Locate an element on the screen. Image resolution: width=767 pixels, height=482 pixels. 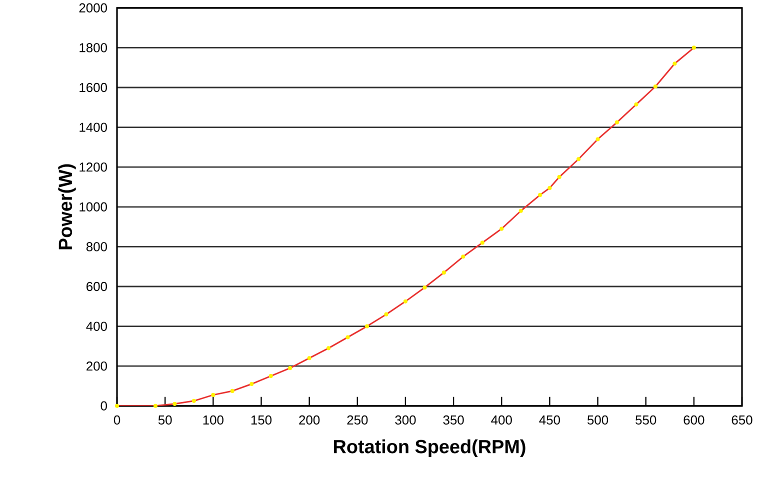
y-tick-label: 200 is located at coordinates (96, 366).